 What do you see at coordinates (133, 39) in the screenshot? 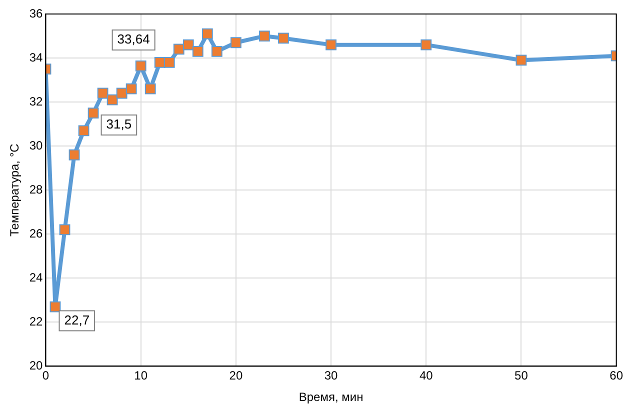
I see `annotation: 33,64` at bounding box center [133, 39].